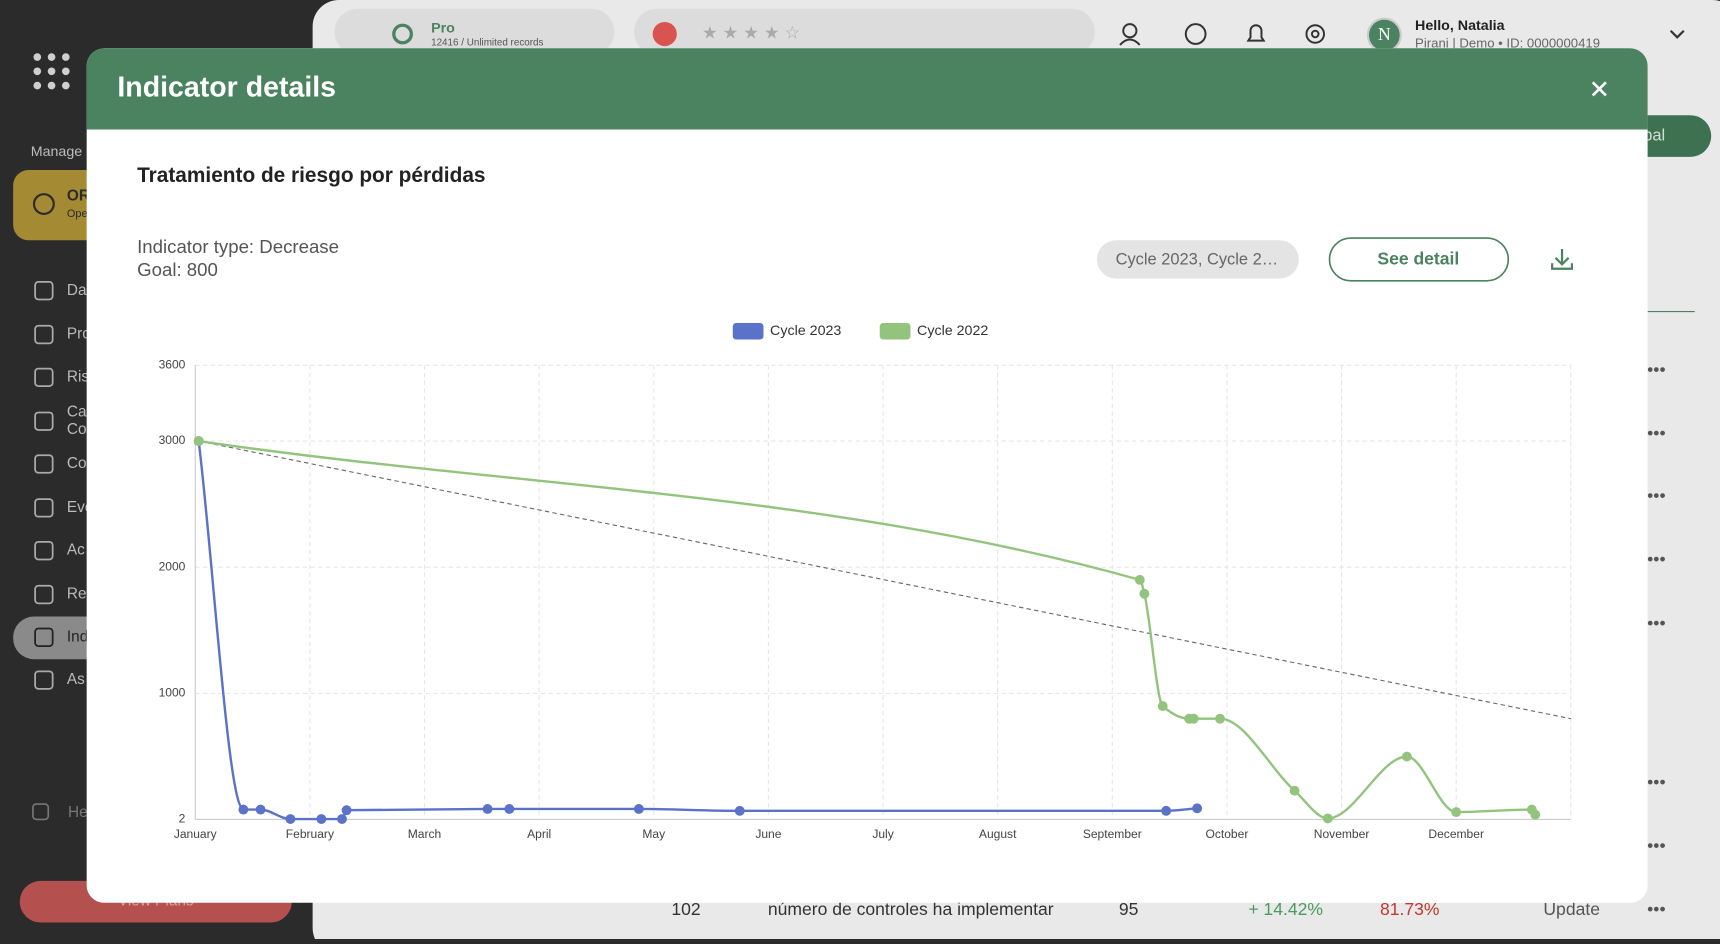 The width and height of the screenshot is (1720, 944). What do you see at coordinates (952, 331) in the screenshot?
I see `legend-label: Cycle 2022` at bounding box center [952, 331].